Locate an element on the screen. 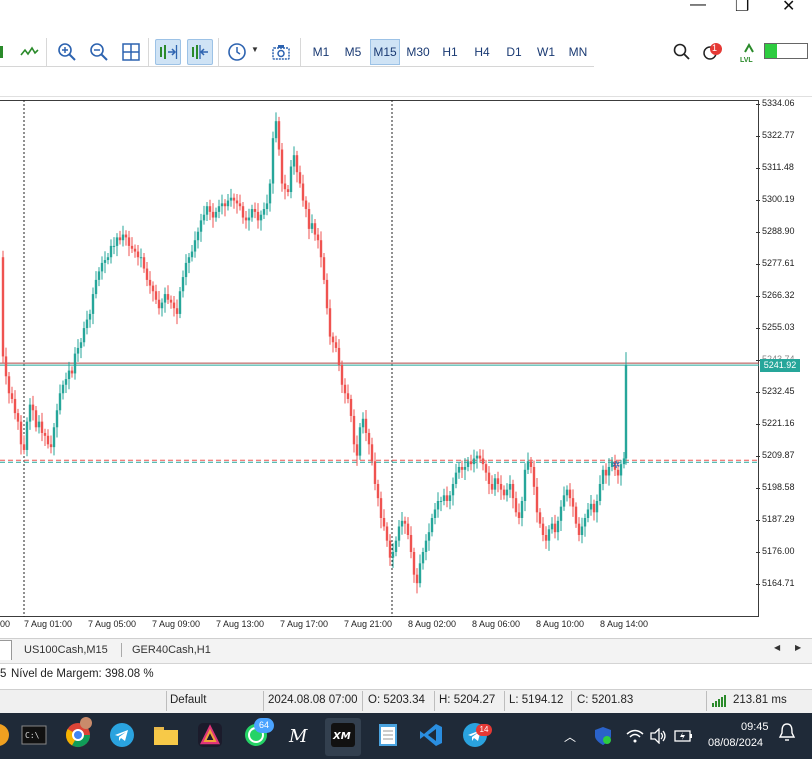 The height and width of the screenshot is (759, 812). screenshot-icon is located at coordinates (281, 52).